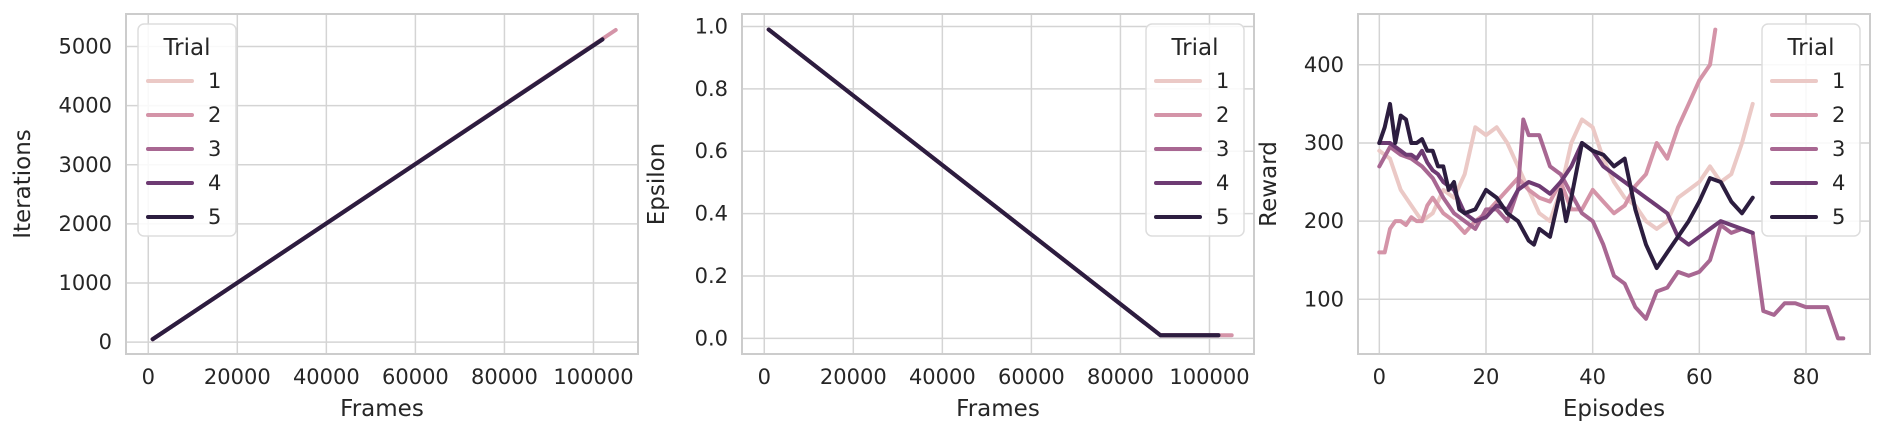  I want to click on y-tick-label: 5000, so click(85, 47).